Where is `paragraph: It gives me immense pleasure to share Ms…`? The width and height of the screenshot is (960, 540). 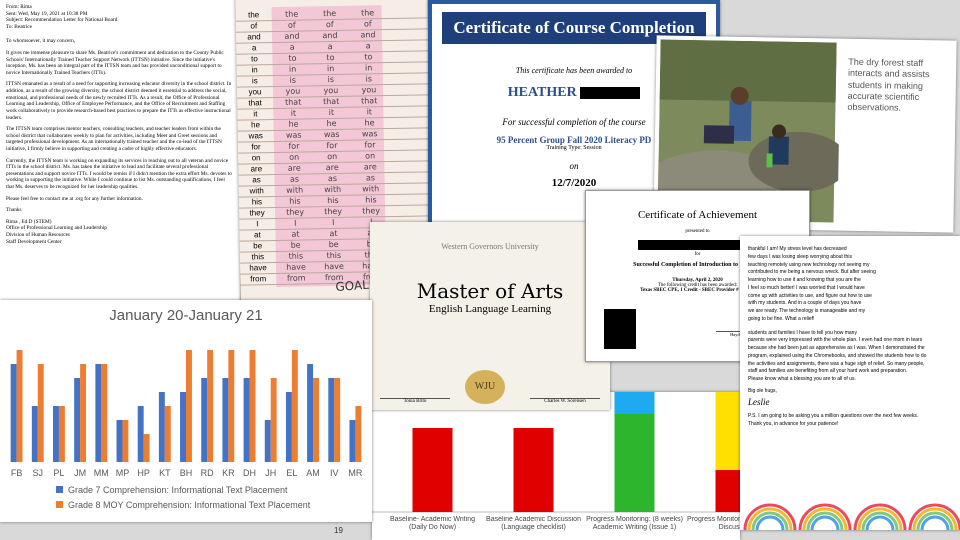 paragraph: It gives me immense pleasure to share Ms… is located at coordinates (115, 63).